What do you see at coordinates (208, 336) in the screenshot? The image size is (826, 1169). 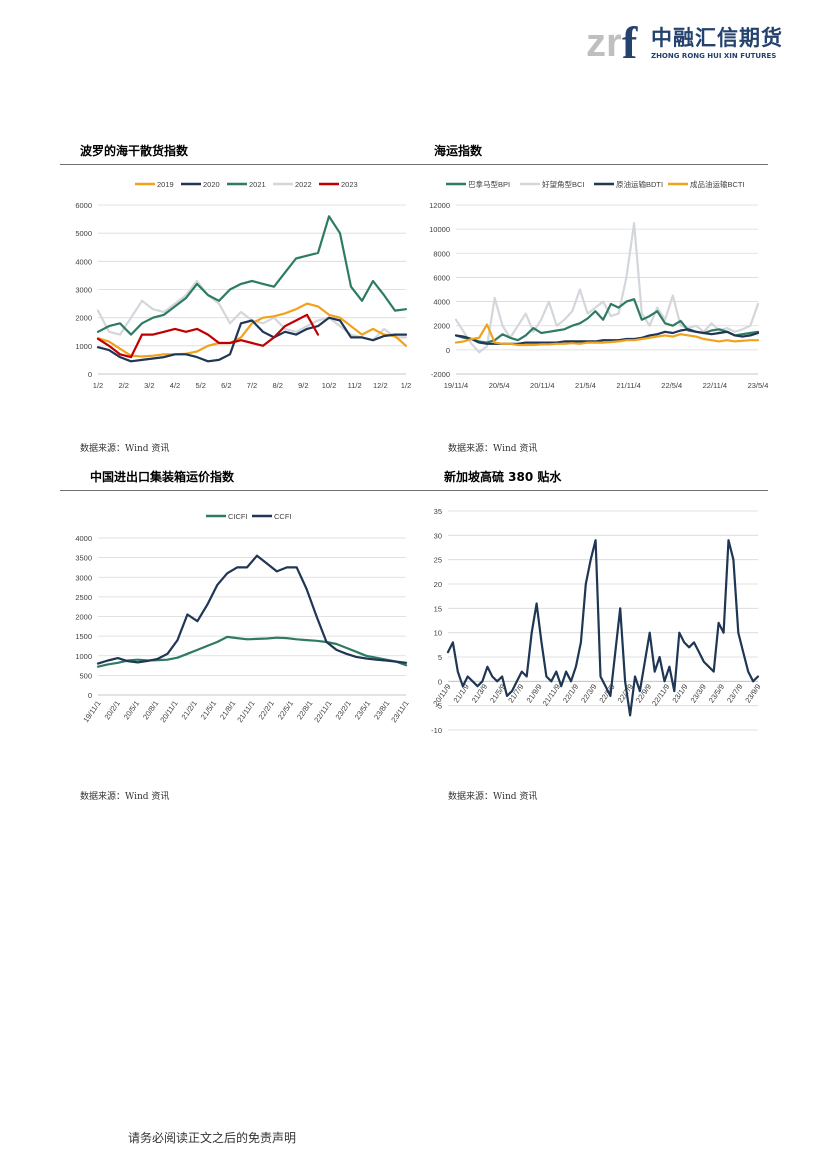 I see `series-line-2023` at bounding box center [208, 336].